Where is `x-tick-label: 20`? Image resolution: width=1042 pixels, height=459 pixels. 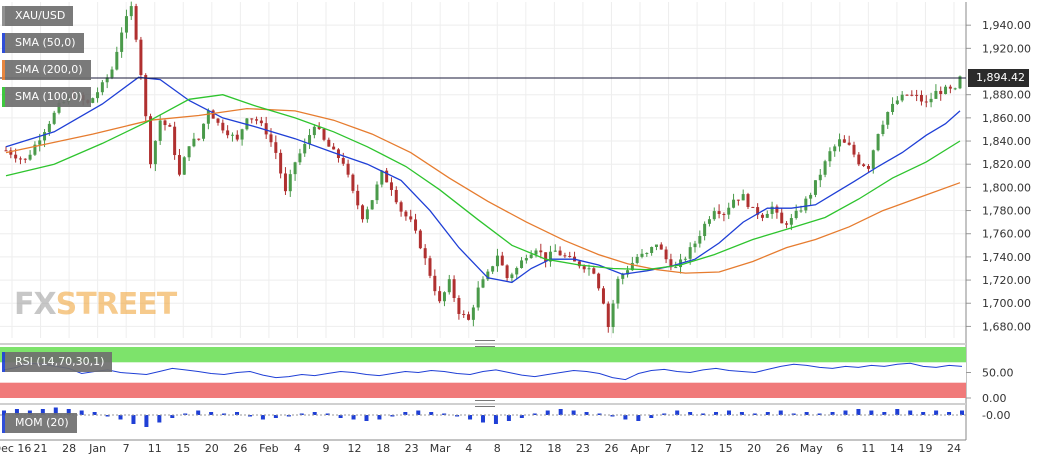
x-tick-label: 20 is located at coordinates (754, 448).